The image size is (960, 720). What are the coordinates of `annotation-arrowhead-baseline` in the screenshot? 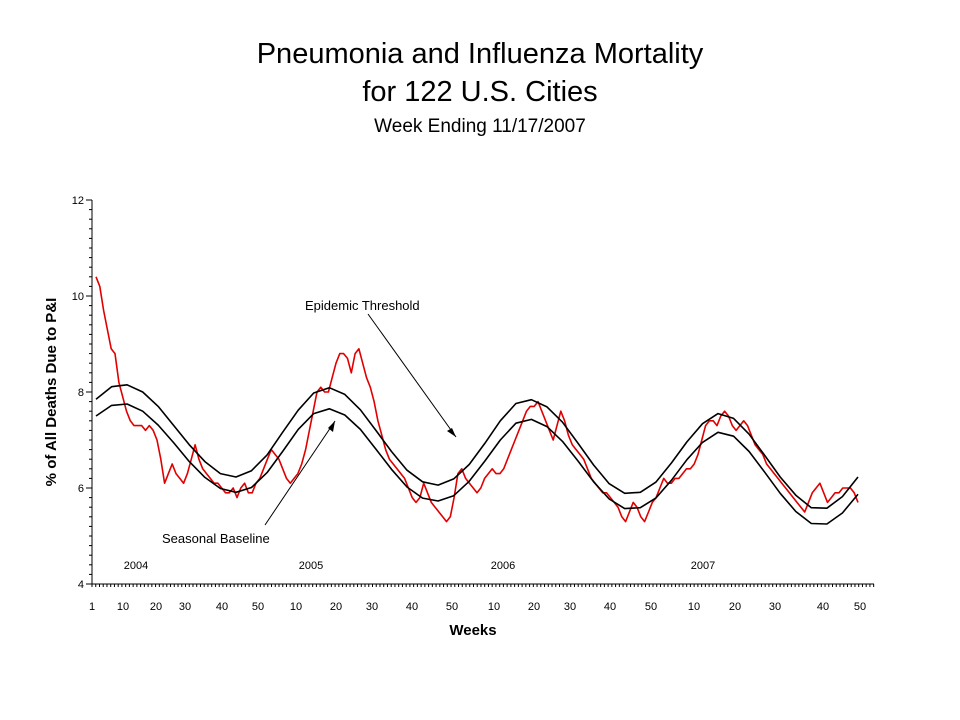 It's located at (331, 426).